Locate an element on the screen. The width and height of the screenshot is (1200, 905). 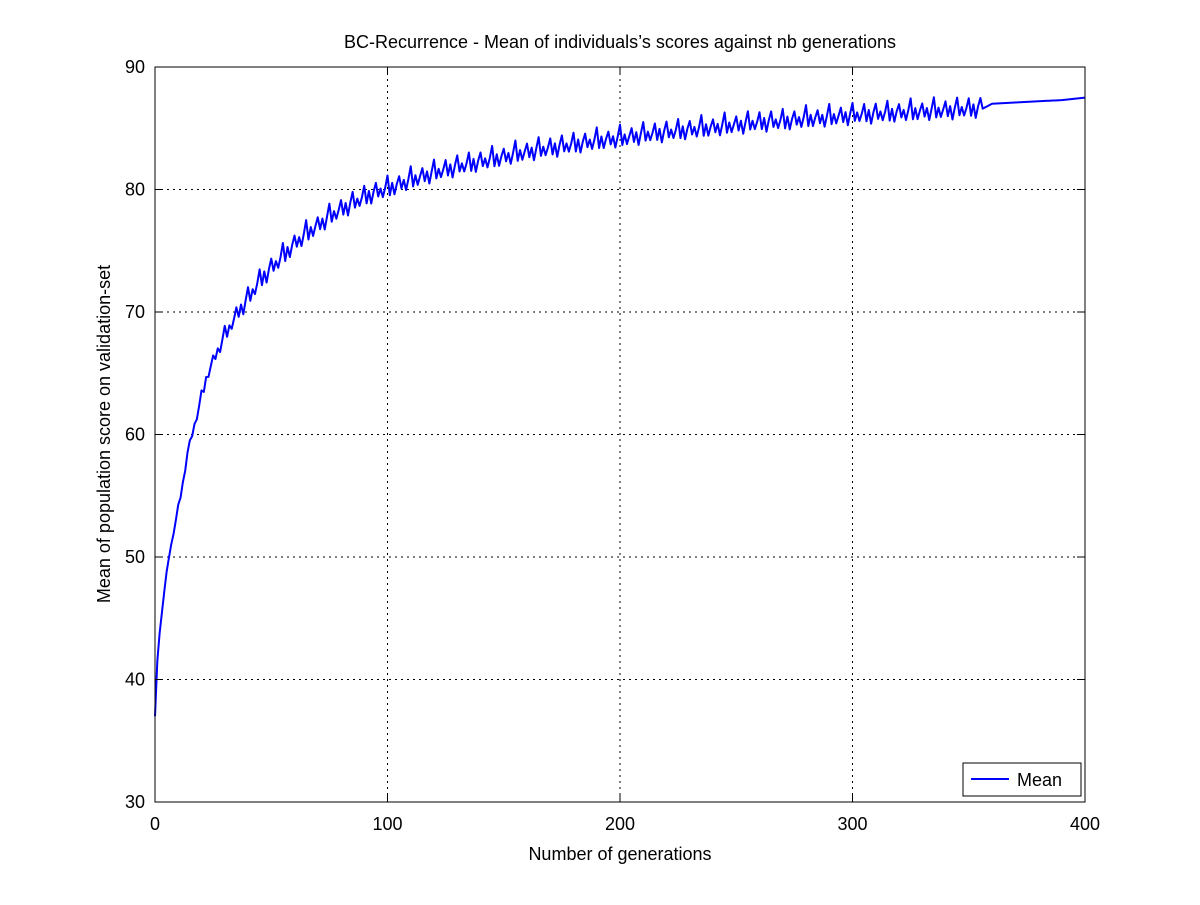
x-tick-label: 200 is located at coordinates (620, 824).